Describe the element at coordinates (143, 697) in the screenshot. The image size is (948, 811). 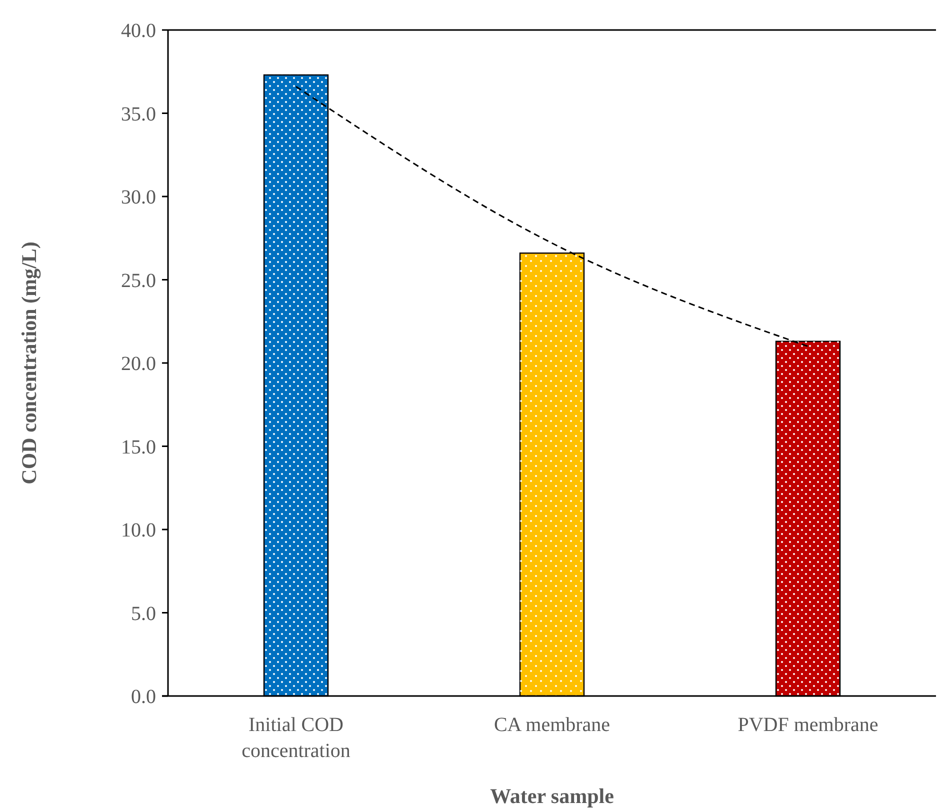
I see `y-tick-label: 0.0` at that location.